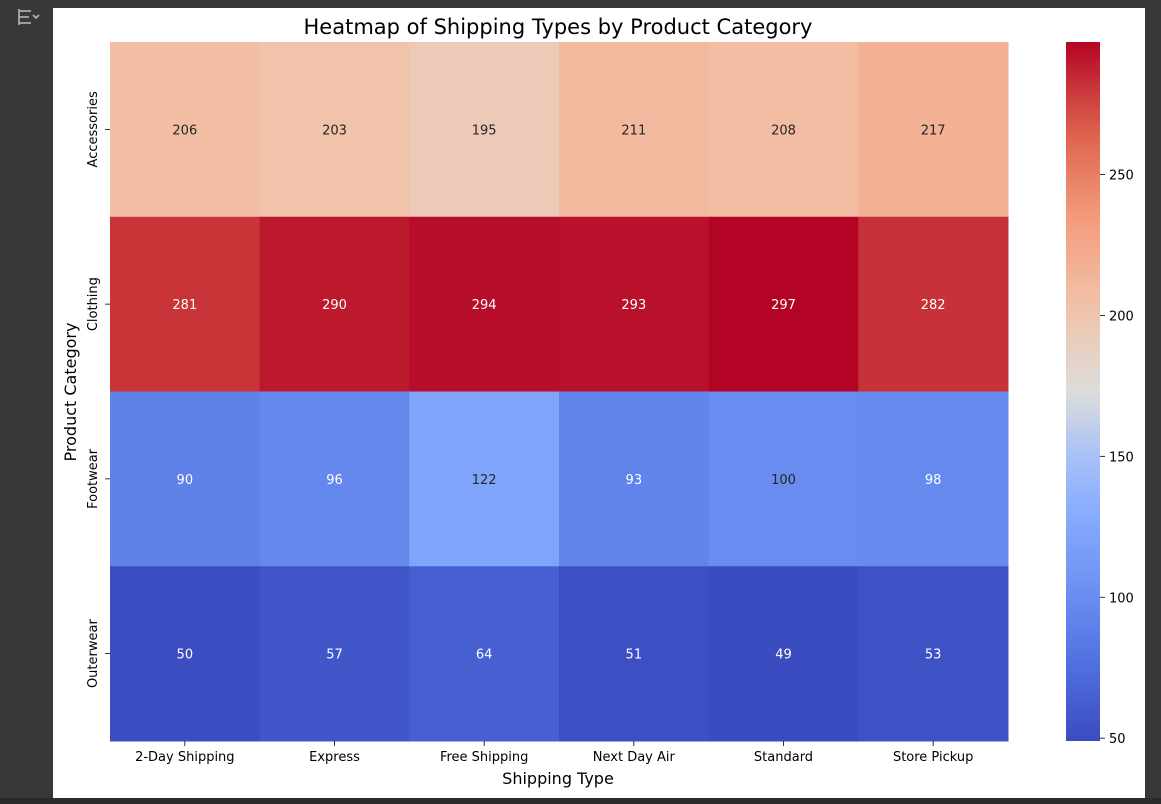 The height and width of the screenshot is (804, 1161). I want to click on cell-value-label: 206, so click(184, 130).